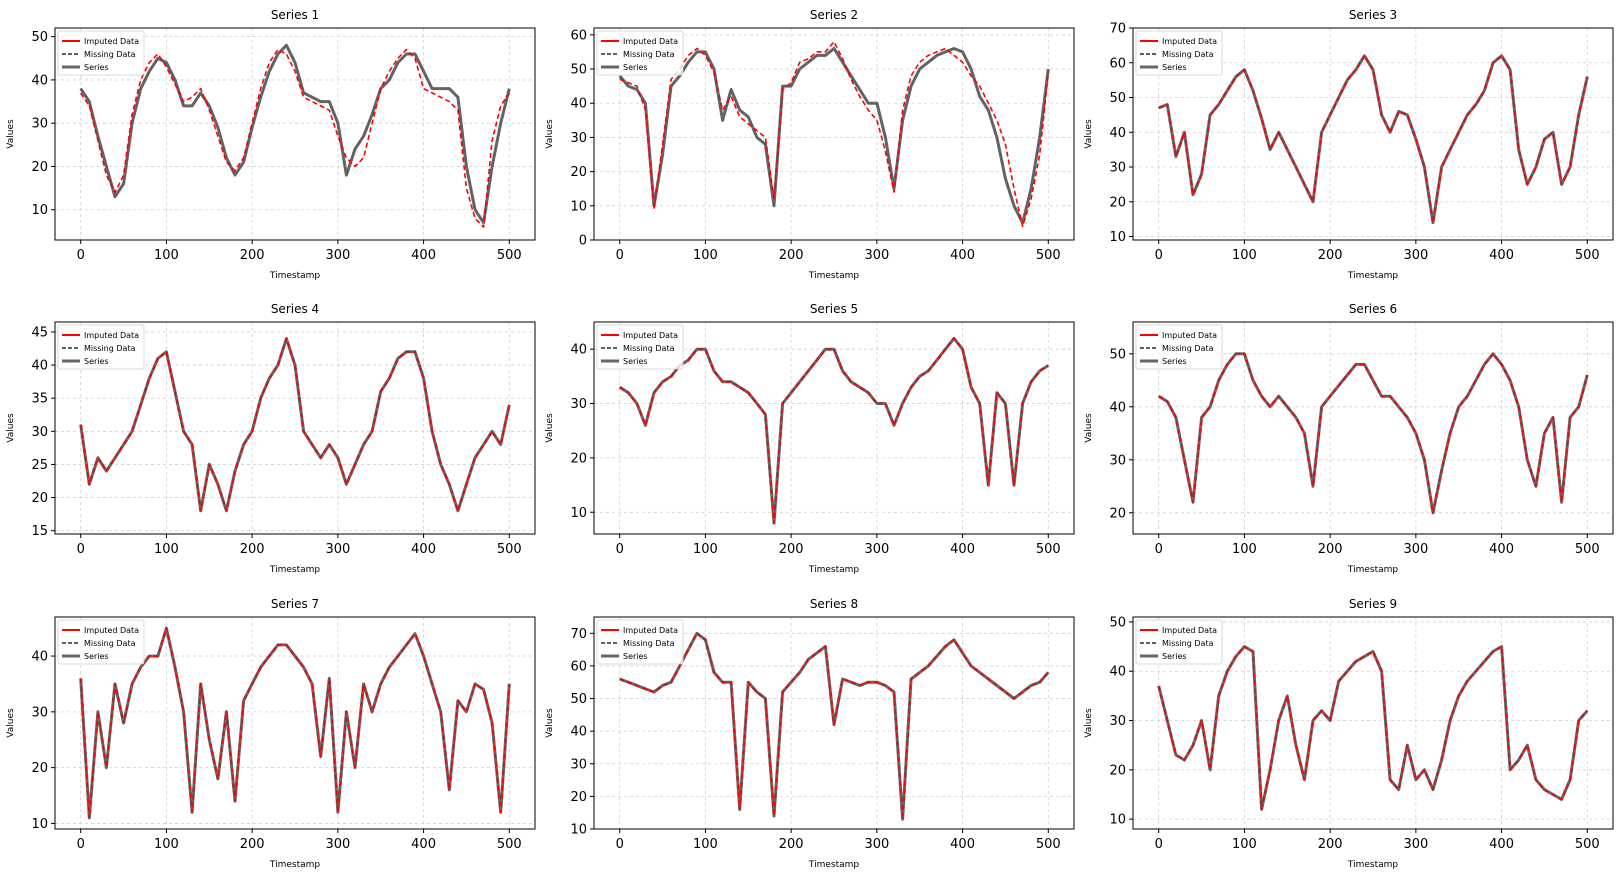  I want to click on chart-title: Series 9, so click(1373, 604).